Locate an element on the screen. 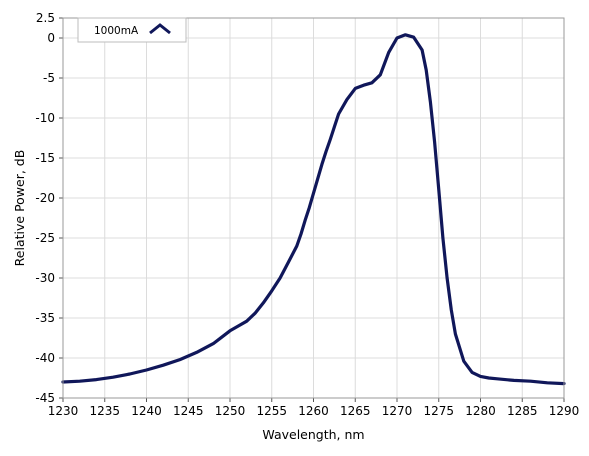 The width and height of the screenshot is (589, 456). x-tick-label: 1230 is located at coordinates (63, 411).